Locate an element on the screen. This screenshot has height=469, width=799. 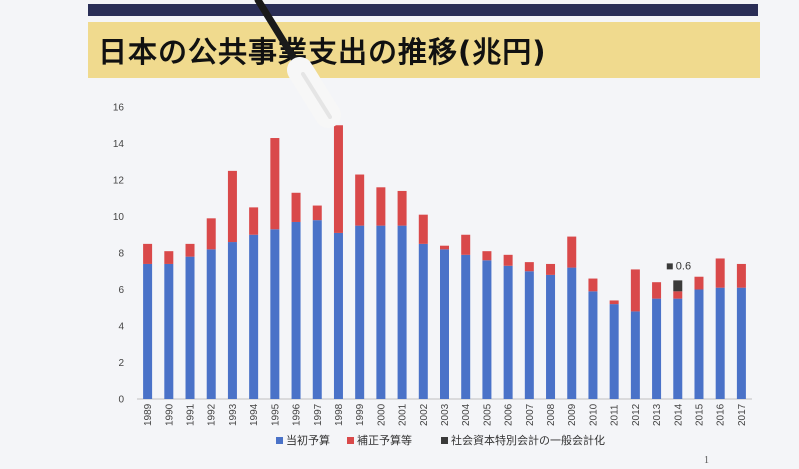
x-tick-label: 1999 is located at coordinates (360, 414).